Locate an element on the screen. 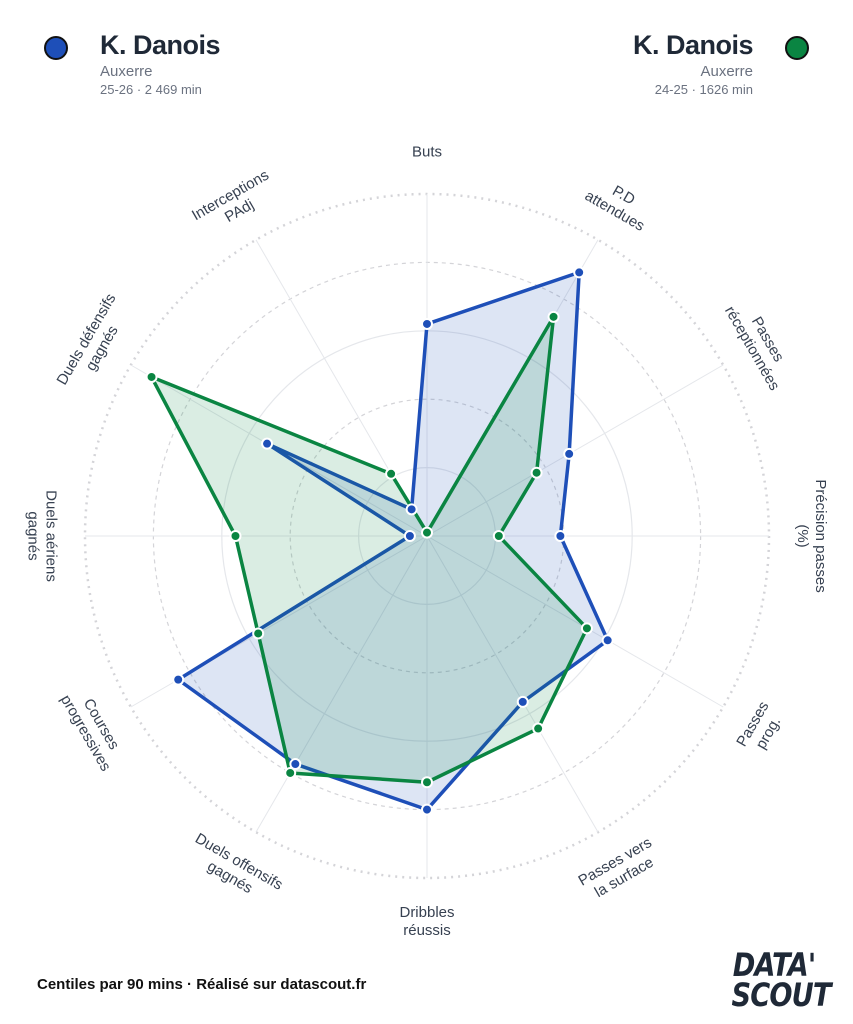 This screenshot has width=853, height=1024. axis-label-line: gagnés is located at coordinates (32, 535).